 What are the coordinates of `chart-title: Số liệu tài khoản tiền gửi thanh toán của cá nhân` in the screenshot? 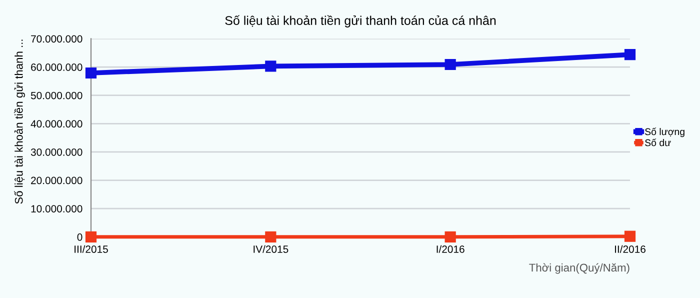 It's located at (360, 21).